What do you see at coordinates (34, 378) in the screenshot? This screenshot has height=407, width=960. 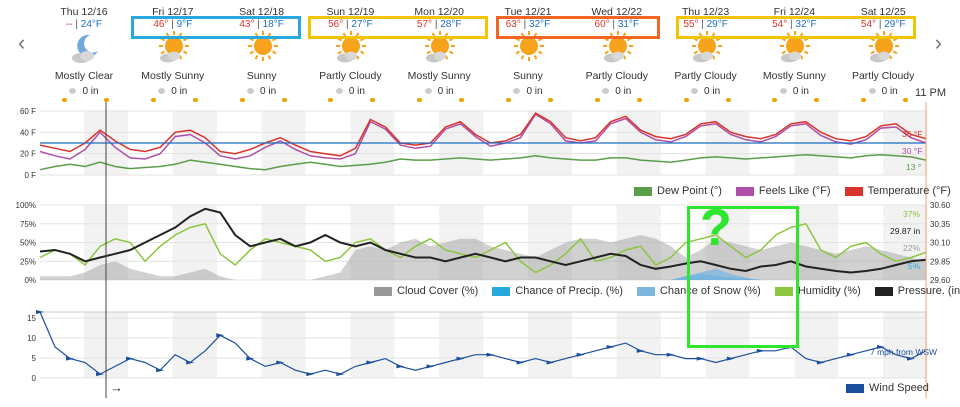 I see `tick-label: 0` at bounding box center [34, 378].